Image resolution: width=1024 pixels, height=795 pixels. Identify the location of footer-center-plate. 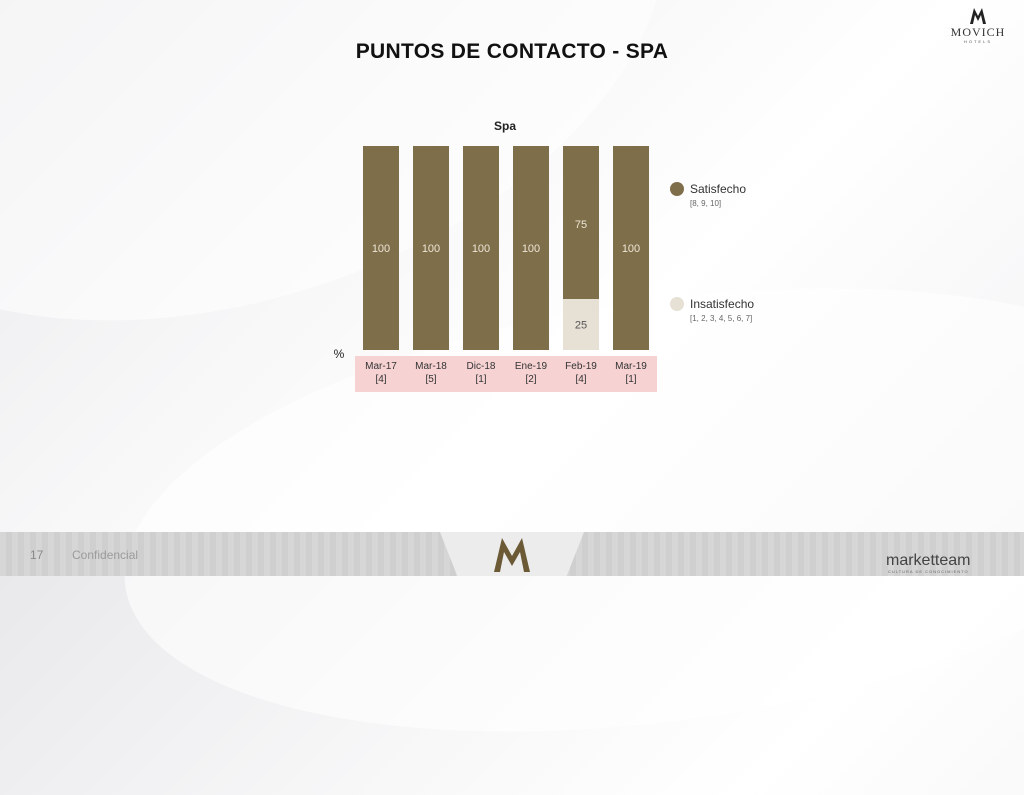
(512, 554).